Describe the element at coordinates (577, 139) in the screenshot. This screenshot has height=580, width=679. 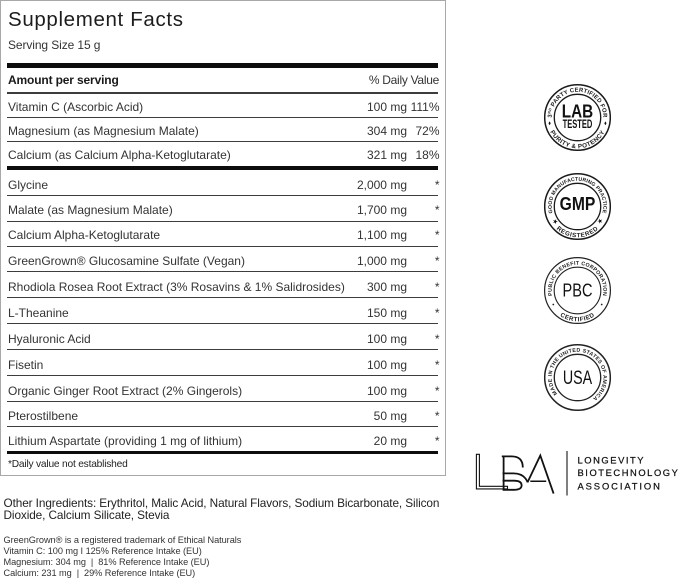
I see `svg-text: PURITY & POTENCY` at that location.